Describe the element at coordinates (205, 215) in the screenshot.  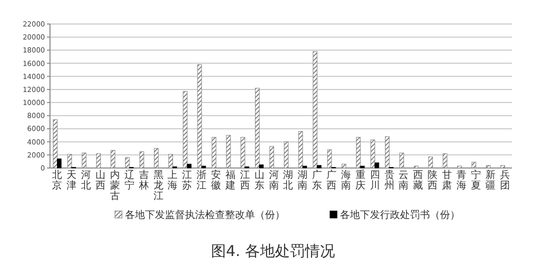
I see `legend-label: 各地下发监督执法检查整改单（份）` at that location.